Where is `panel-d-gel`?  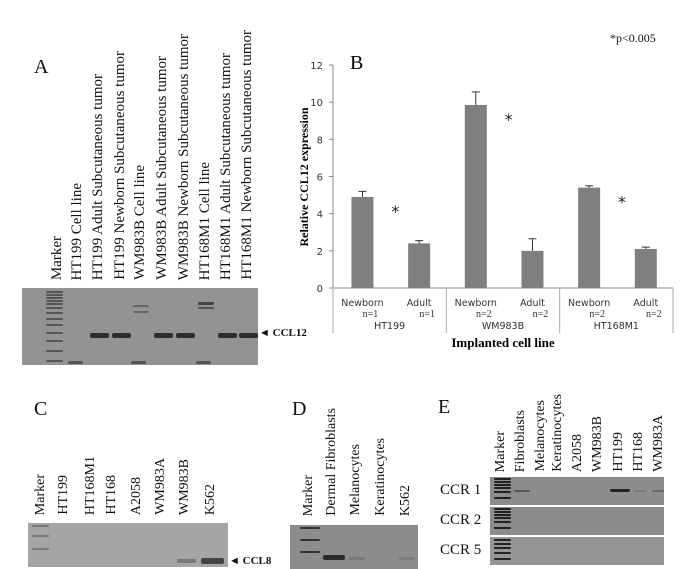 panel-d-gel is located at coordinates (354, 547).